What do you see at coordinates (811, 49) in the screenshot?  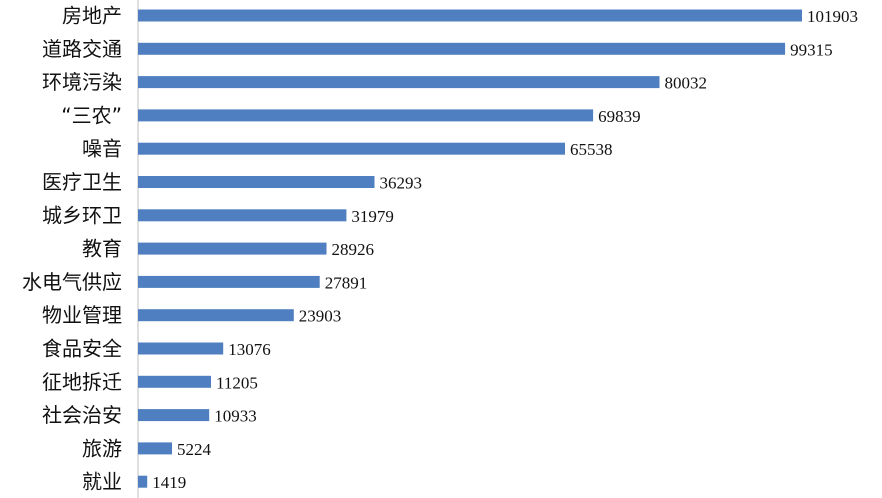 I see `value-label-1: 99315` at bounding box center [811, 49].